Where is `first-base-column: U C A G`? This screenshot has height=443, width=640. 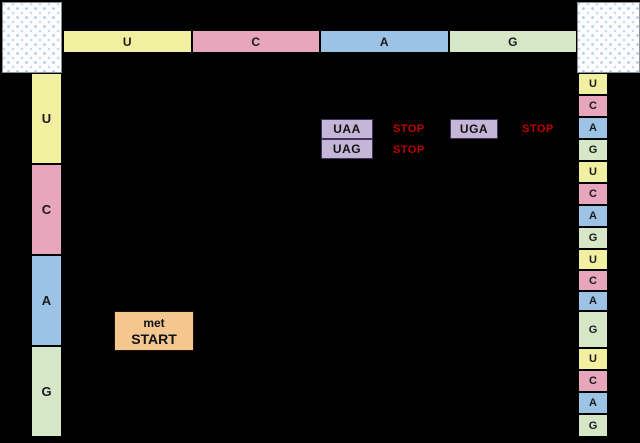
first-base-column: U C A G is located at coordinates (46, 255).